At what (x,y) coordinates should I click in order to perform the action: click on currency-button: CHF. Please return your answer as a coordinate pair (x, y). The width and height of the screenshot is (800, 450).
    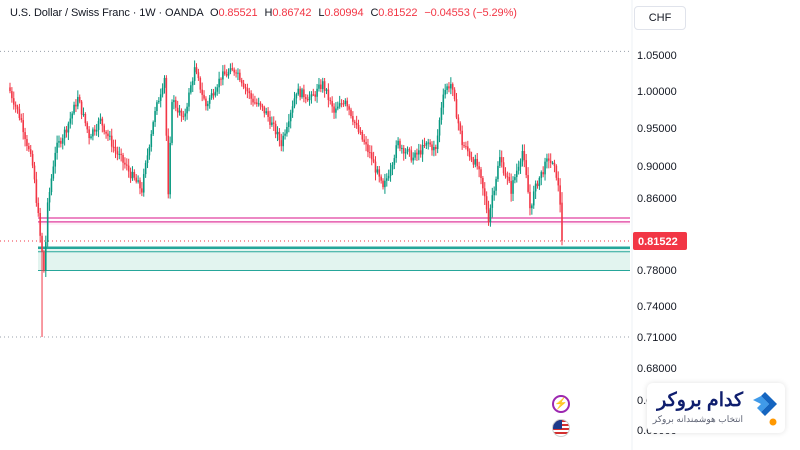
    Looking at the image, I should click on (660, 18).